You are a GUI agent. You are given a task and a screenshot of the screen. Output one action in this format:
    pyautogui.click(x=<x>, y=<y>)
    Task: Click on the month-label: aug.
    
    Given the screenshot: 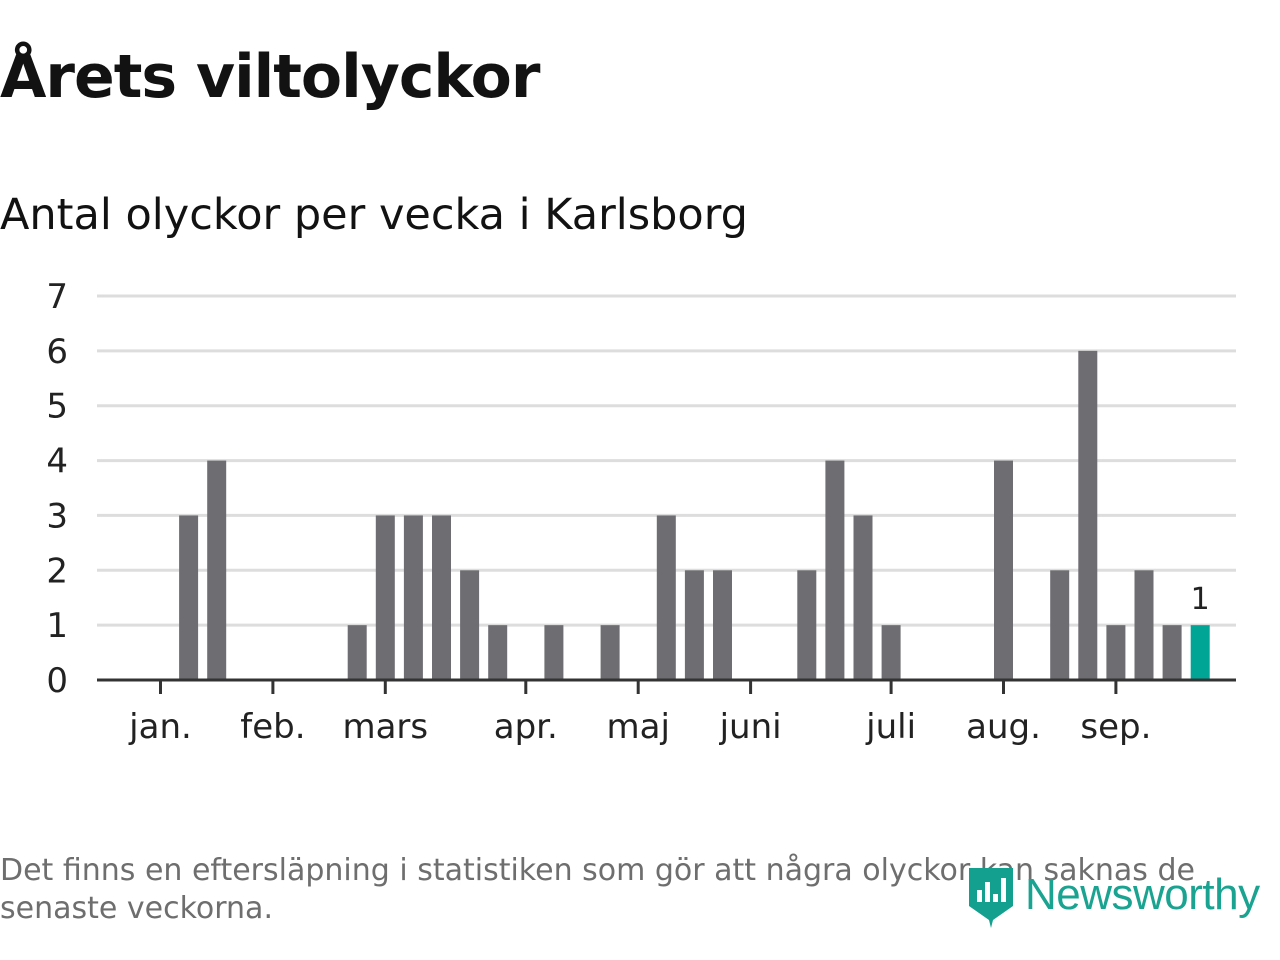 What is the action you would take?
    pyautogui.click(x=1003, y=727)
    